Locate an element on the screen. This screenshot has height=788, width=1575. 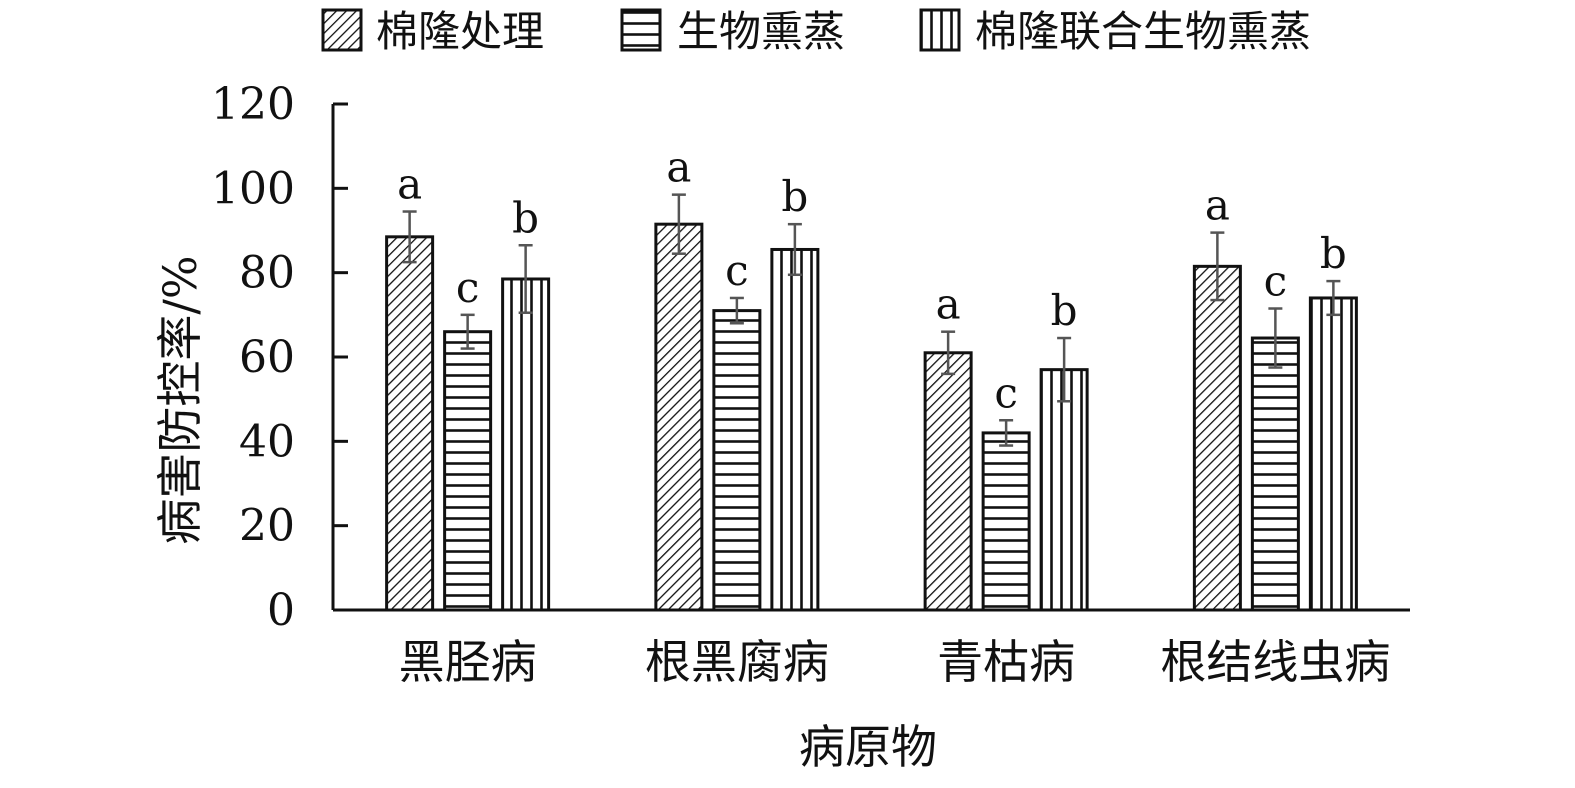
legend-label: 棉隆联合生物熏蒸 is located at coordinates (1143, 31).